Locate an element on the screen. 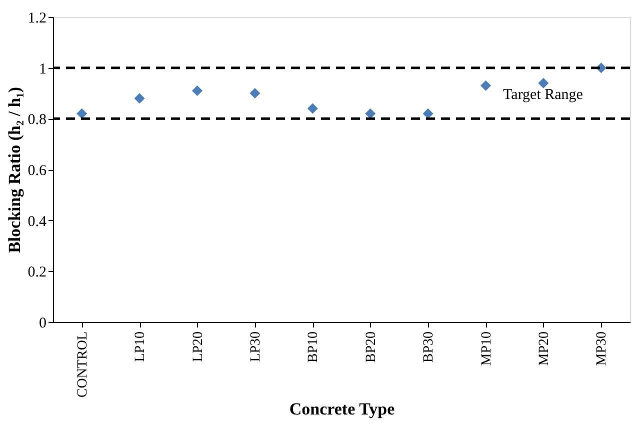 The image size is (642, 423). x-tick-label: BP30 is located at coordinates (429, 347).